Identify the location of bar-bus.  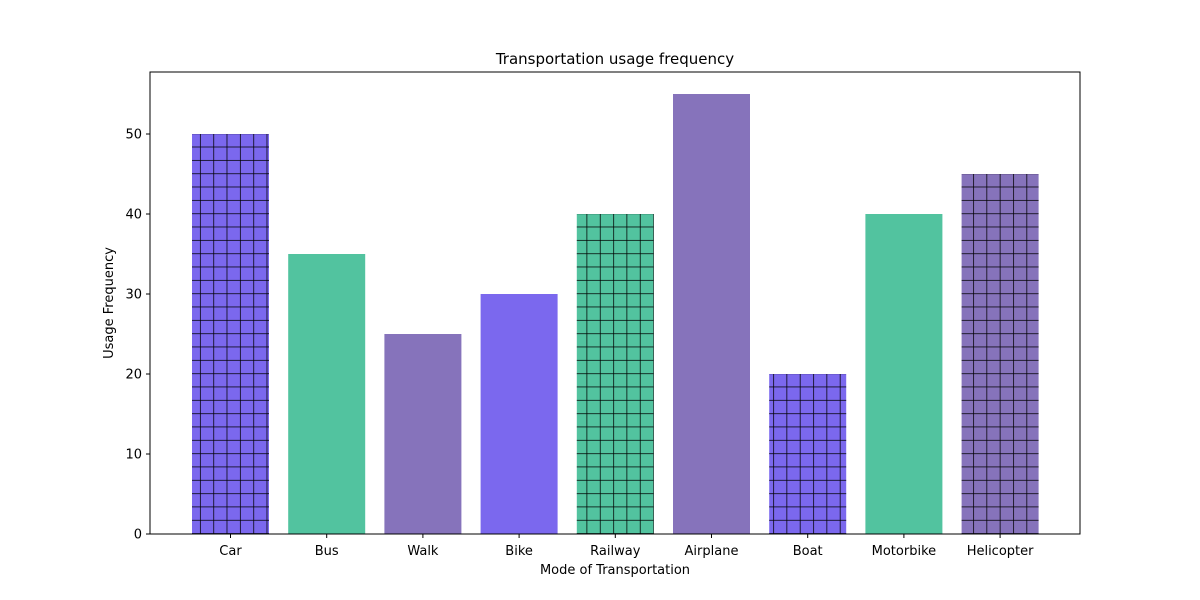
(327, 394).